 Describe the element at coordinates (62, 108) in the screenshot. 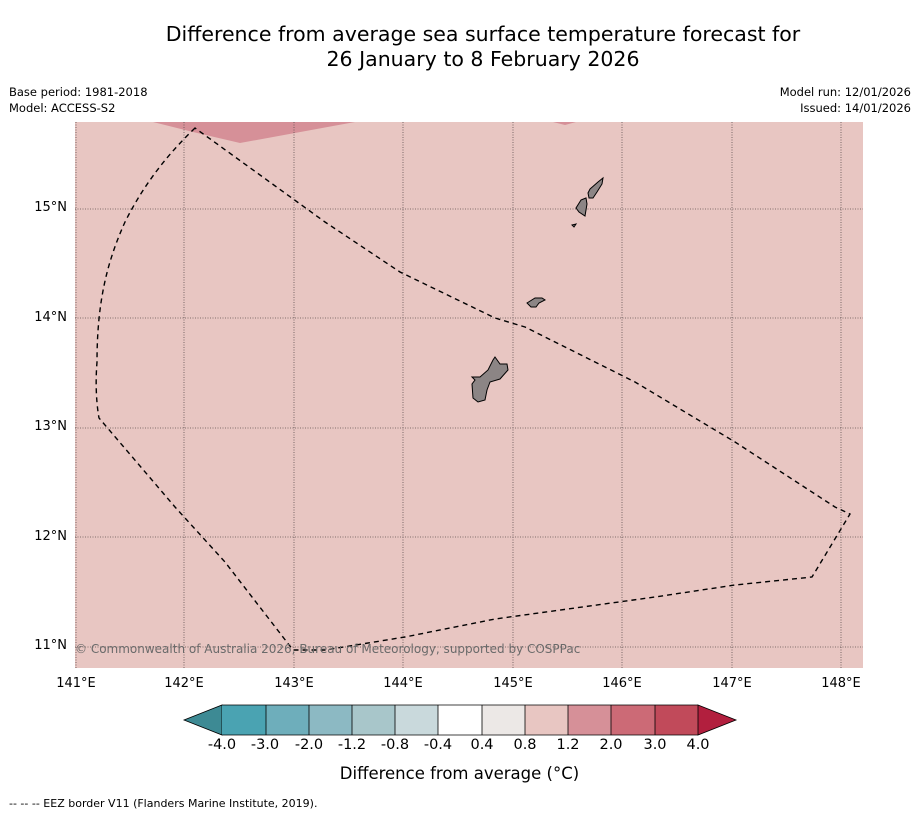

I see `model-name: Model: ACCESS-S2` at that location.